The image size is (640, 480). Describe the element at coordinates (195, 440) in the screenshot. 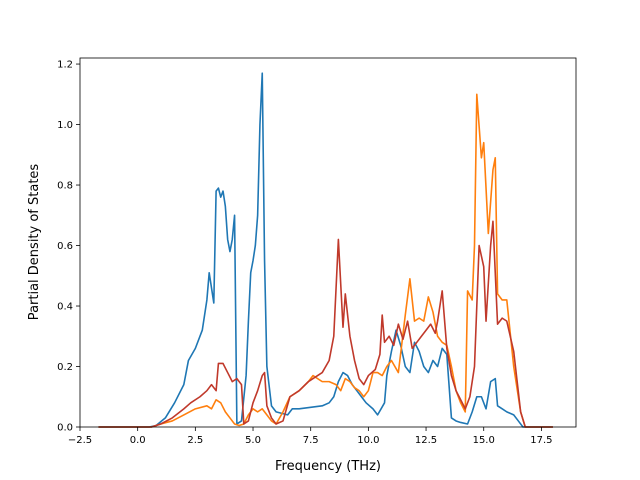

I see `x-tick-label: 2.5` at that location.